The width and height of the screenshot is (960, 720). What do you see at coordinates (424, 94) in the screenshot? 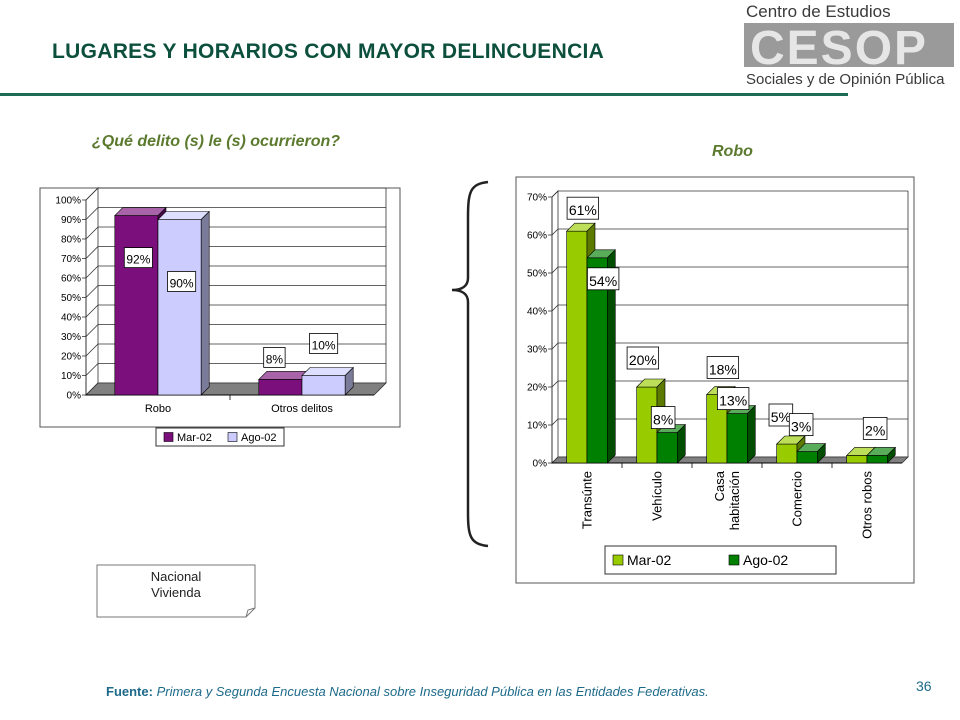
I see `title-divider` at bounding box center [424, 94].